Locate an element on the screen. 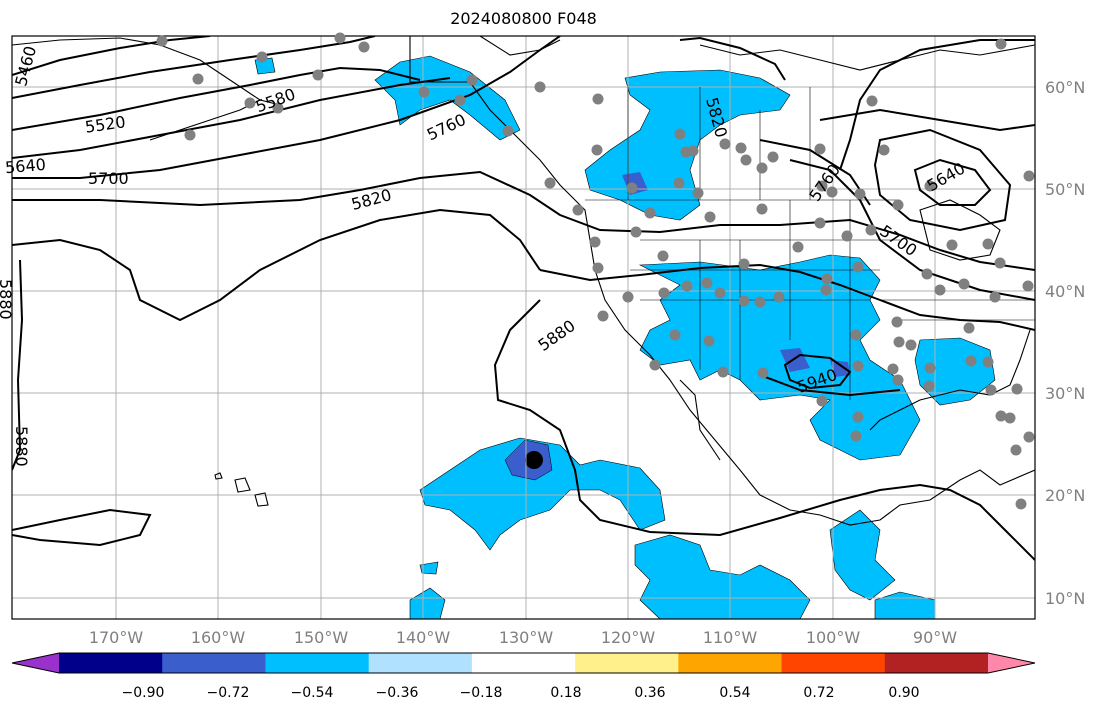 This screenshot has width=1105, height=712. colorbar-tick-label: 0.36 is located at coordinates (649, 693).